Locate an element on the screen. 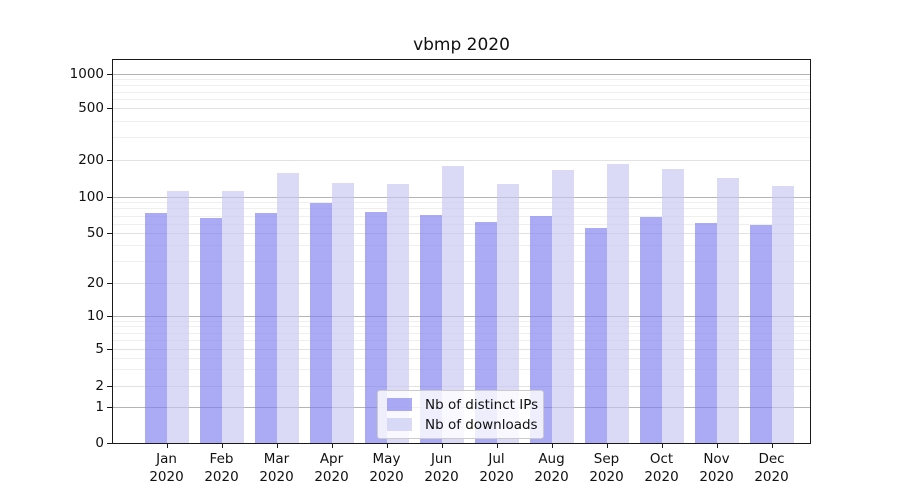 The image size is (900, 500). x-tick-label: Feb 2020 is located at coordinates (222, 468).